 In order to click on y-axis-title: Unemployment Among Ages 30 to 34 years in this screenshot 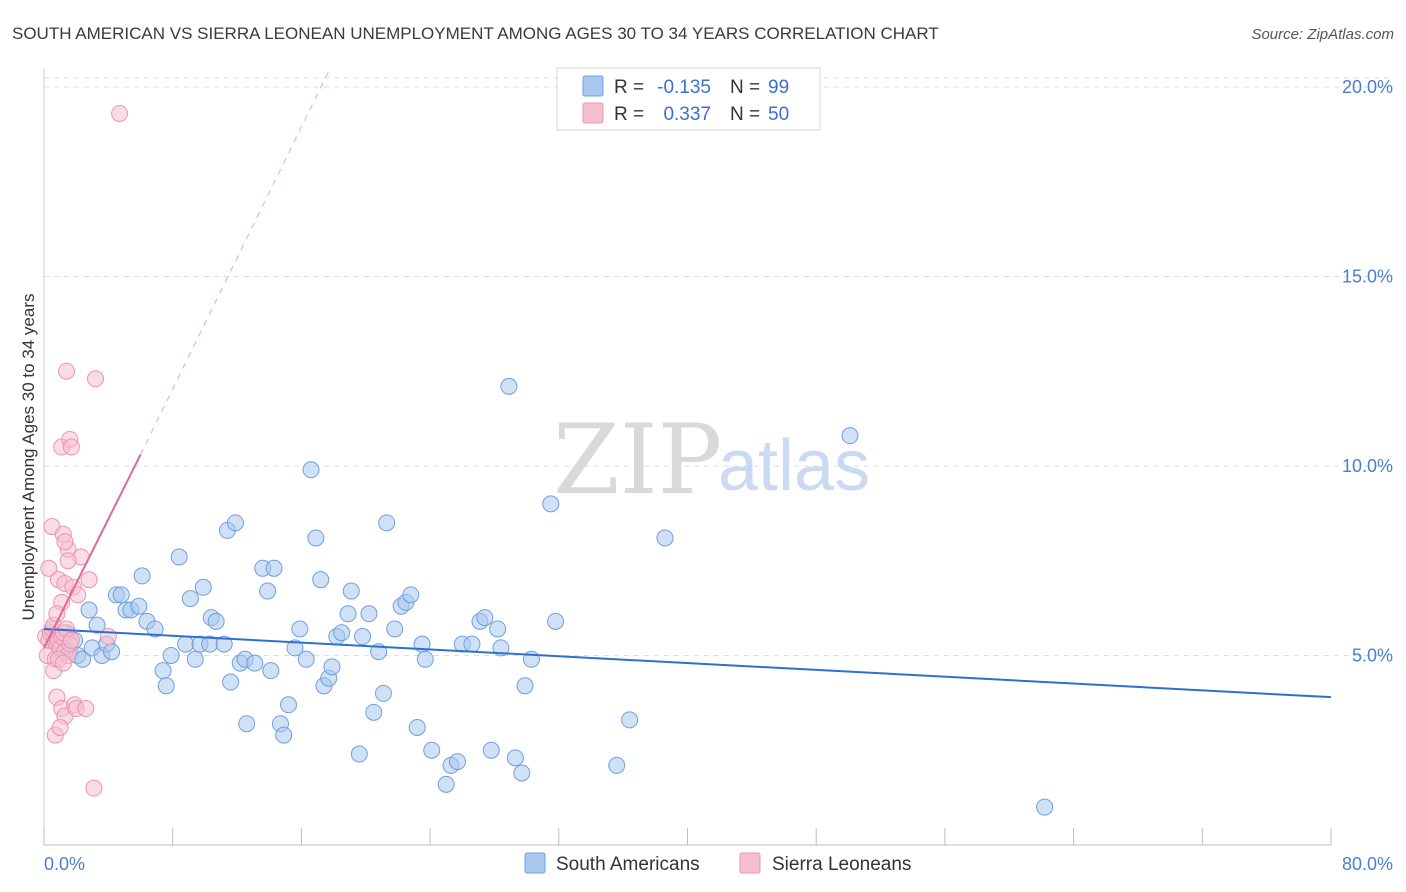, I will do `click(28, 457)`.